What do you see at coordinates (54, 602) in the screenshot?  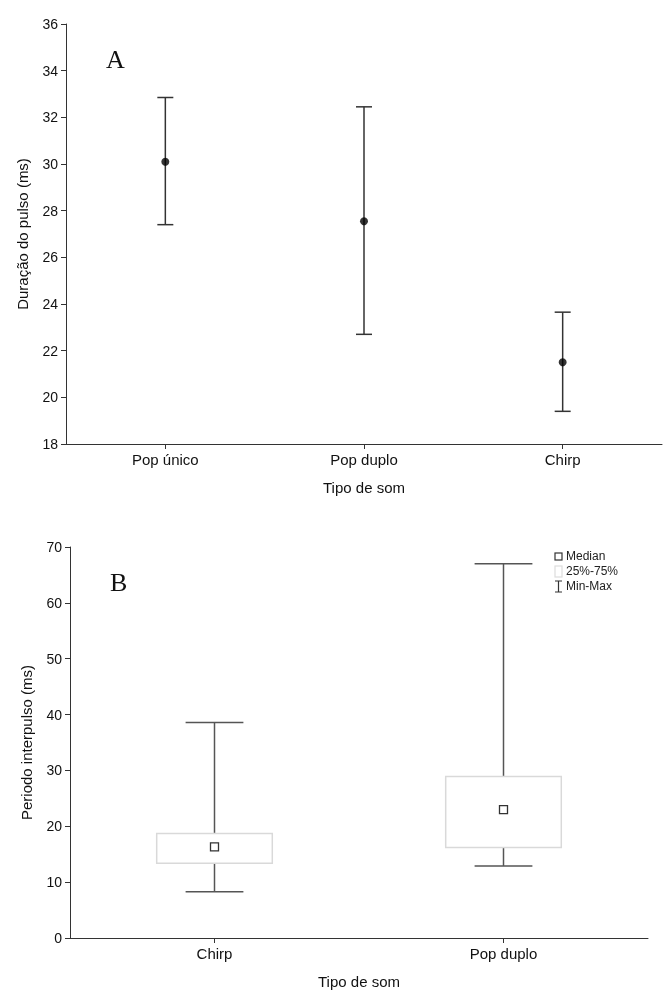 I see `y-tick-label: 60` at bounding box center [54, 602].